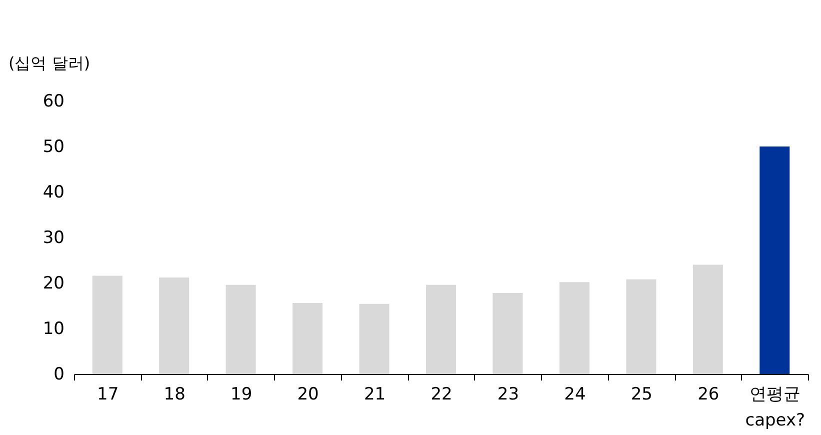  I want to click on y-tick-label: 30, so click(53, 238).